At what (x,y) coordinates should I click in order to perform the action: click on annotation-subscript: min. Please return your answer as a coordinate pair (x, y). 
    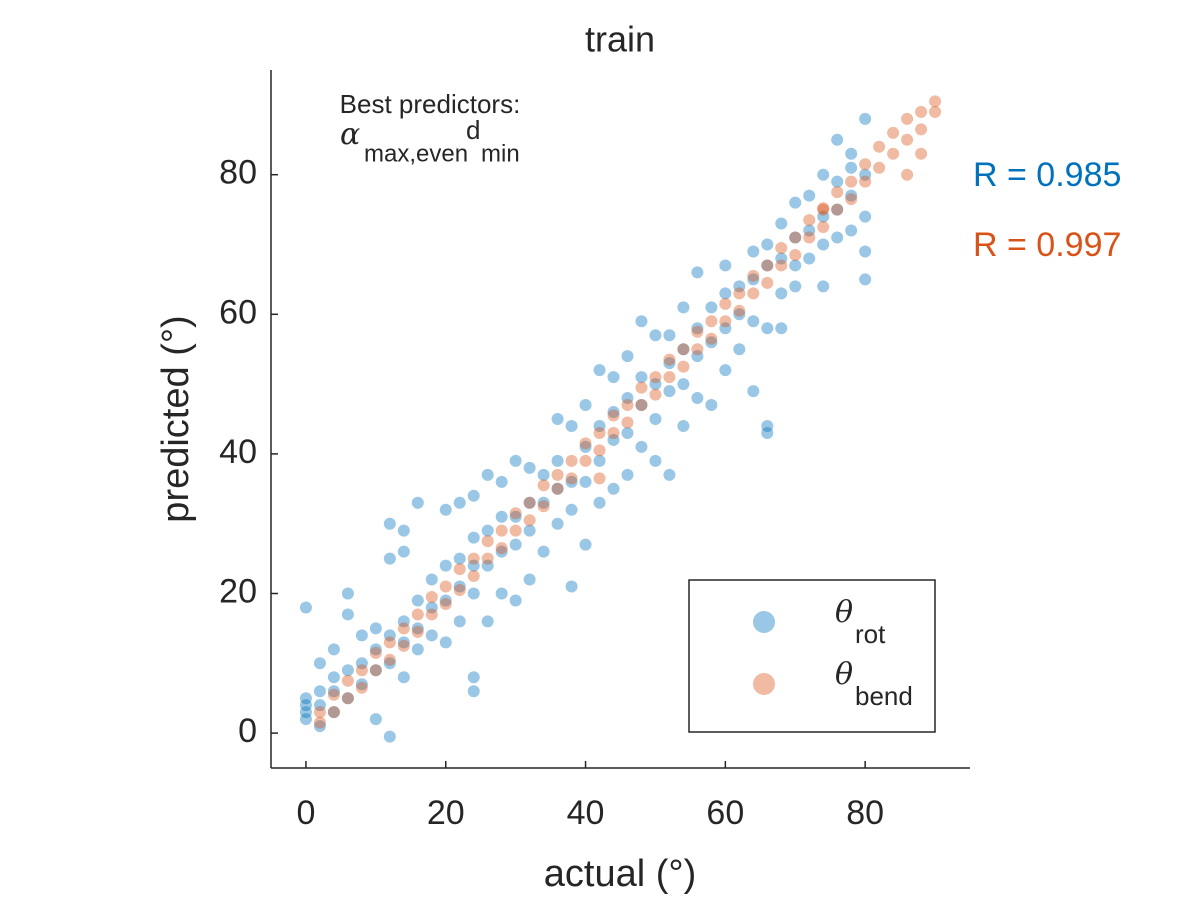
    Looking at the image, I should click on (500, 153).